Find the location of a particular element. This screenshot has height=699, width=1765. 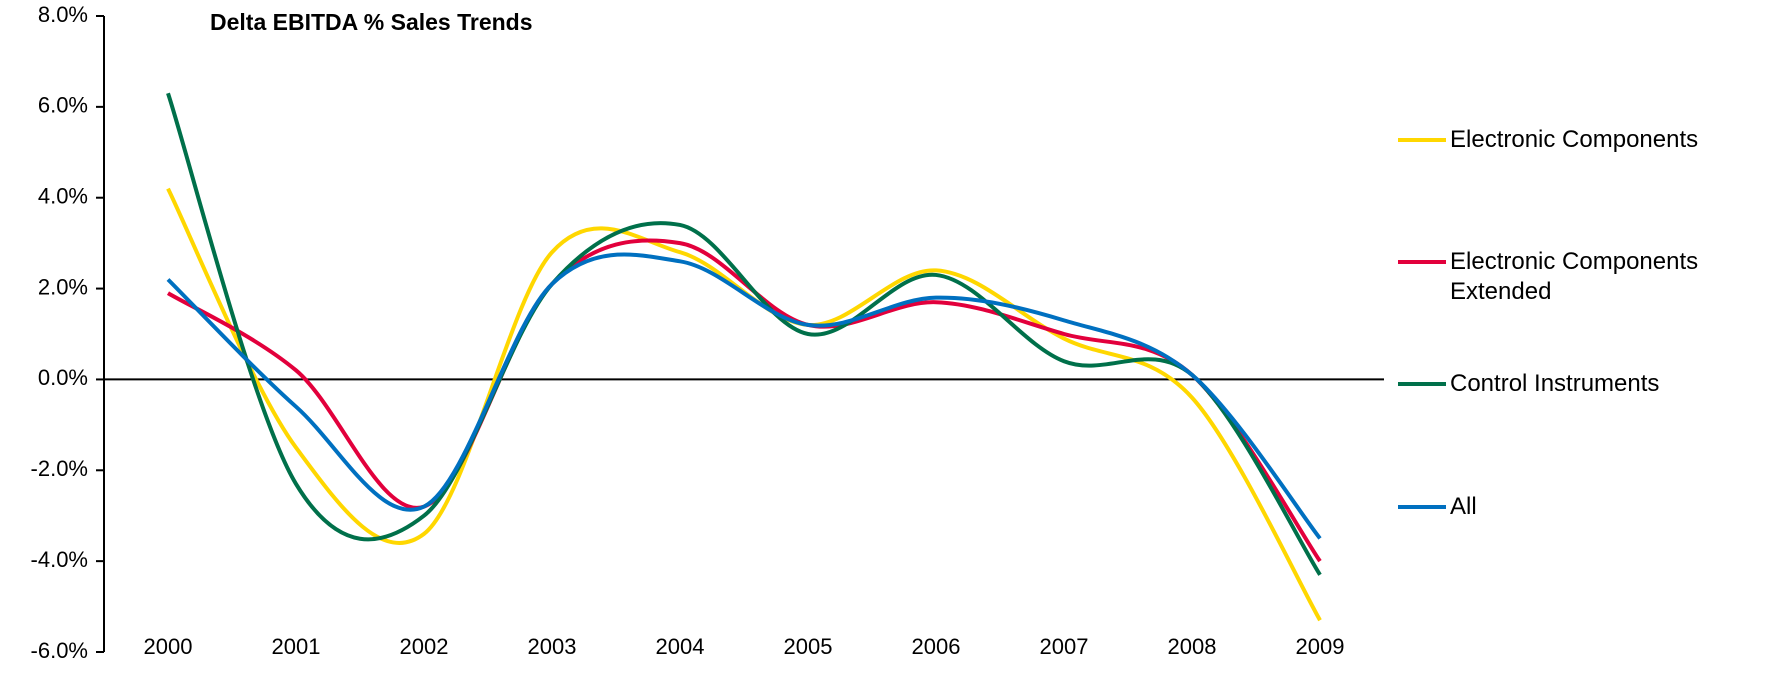

legend-label: All is located at coordinates (1463, 506).